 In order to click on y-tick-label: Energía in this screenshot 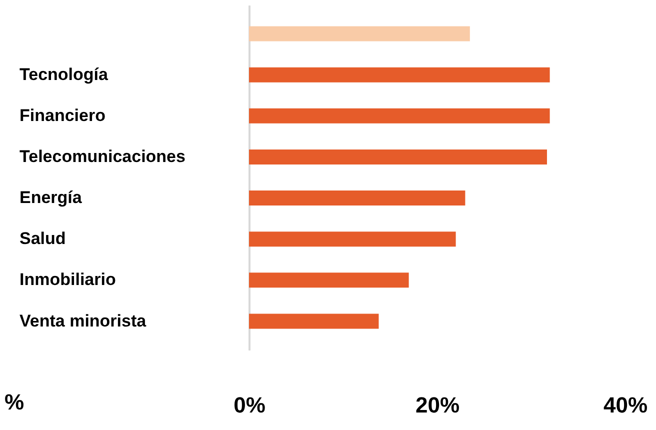, I will do `click(51, 198)`.